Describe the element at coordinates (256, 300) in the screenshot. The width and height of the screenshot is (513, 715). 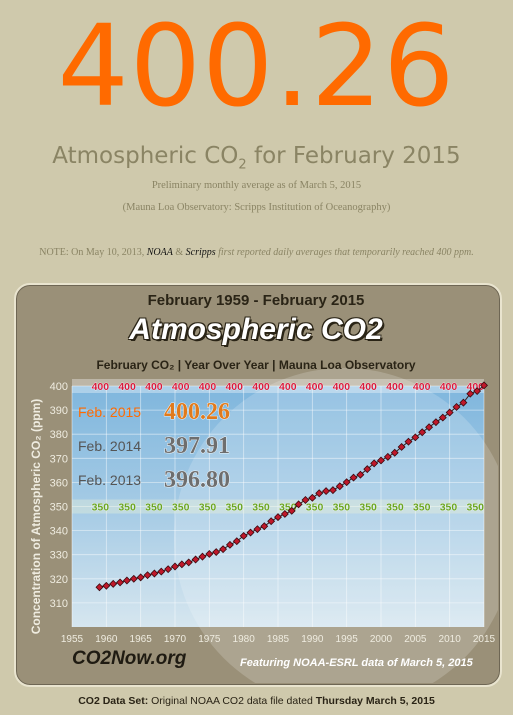
I see `chart-date-range: February 1959 - February 2015` at that location.